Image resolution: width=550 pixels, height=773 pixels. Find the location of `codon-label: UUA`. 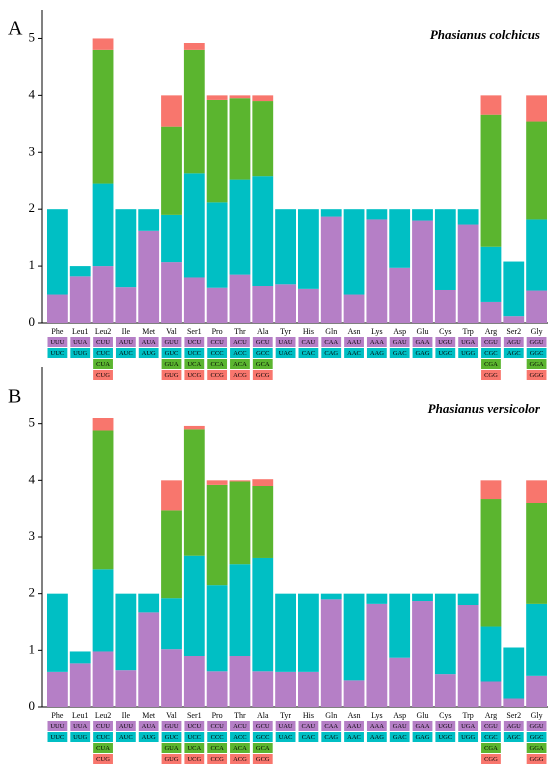

codon-label: UUA is located at coordinates (80, 726).